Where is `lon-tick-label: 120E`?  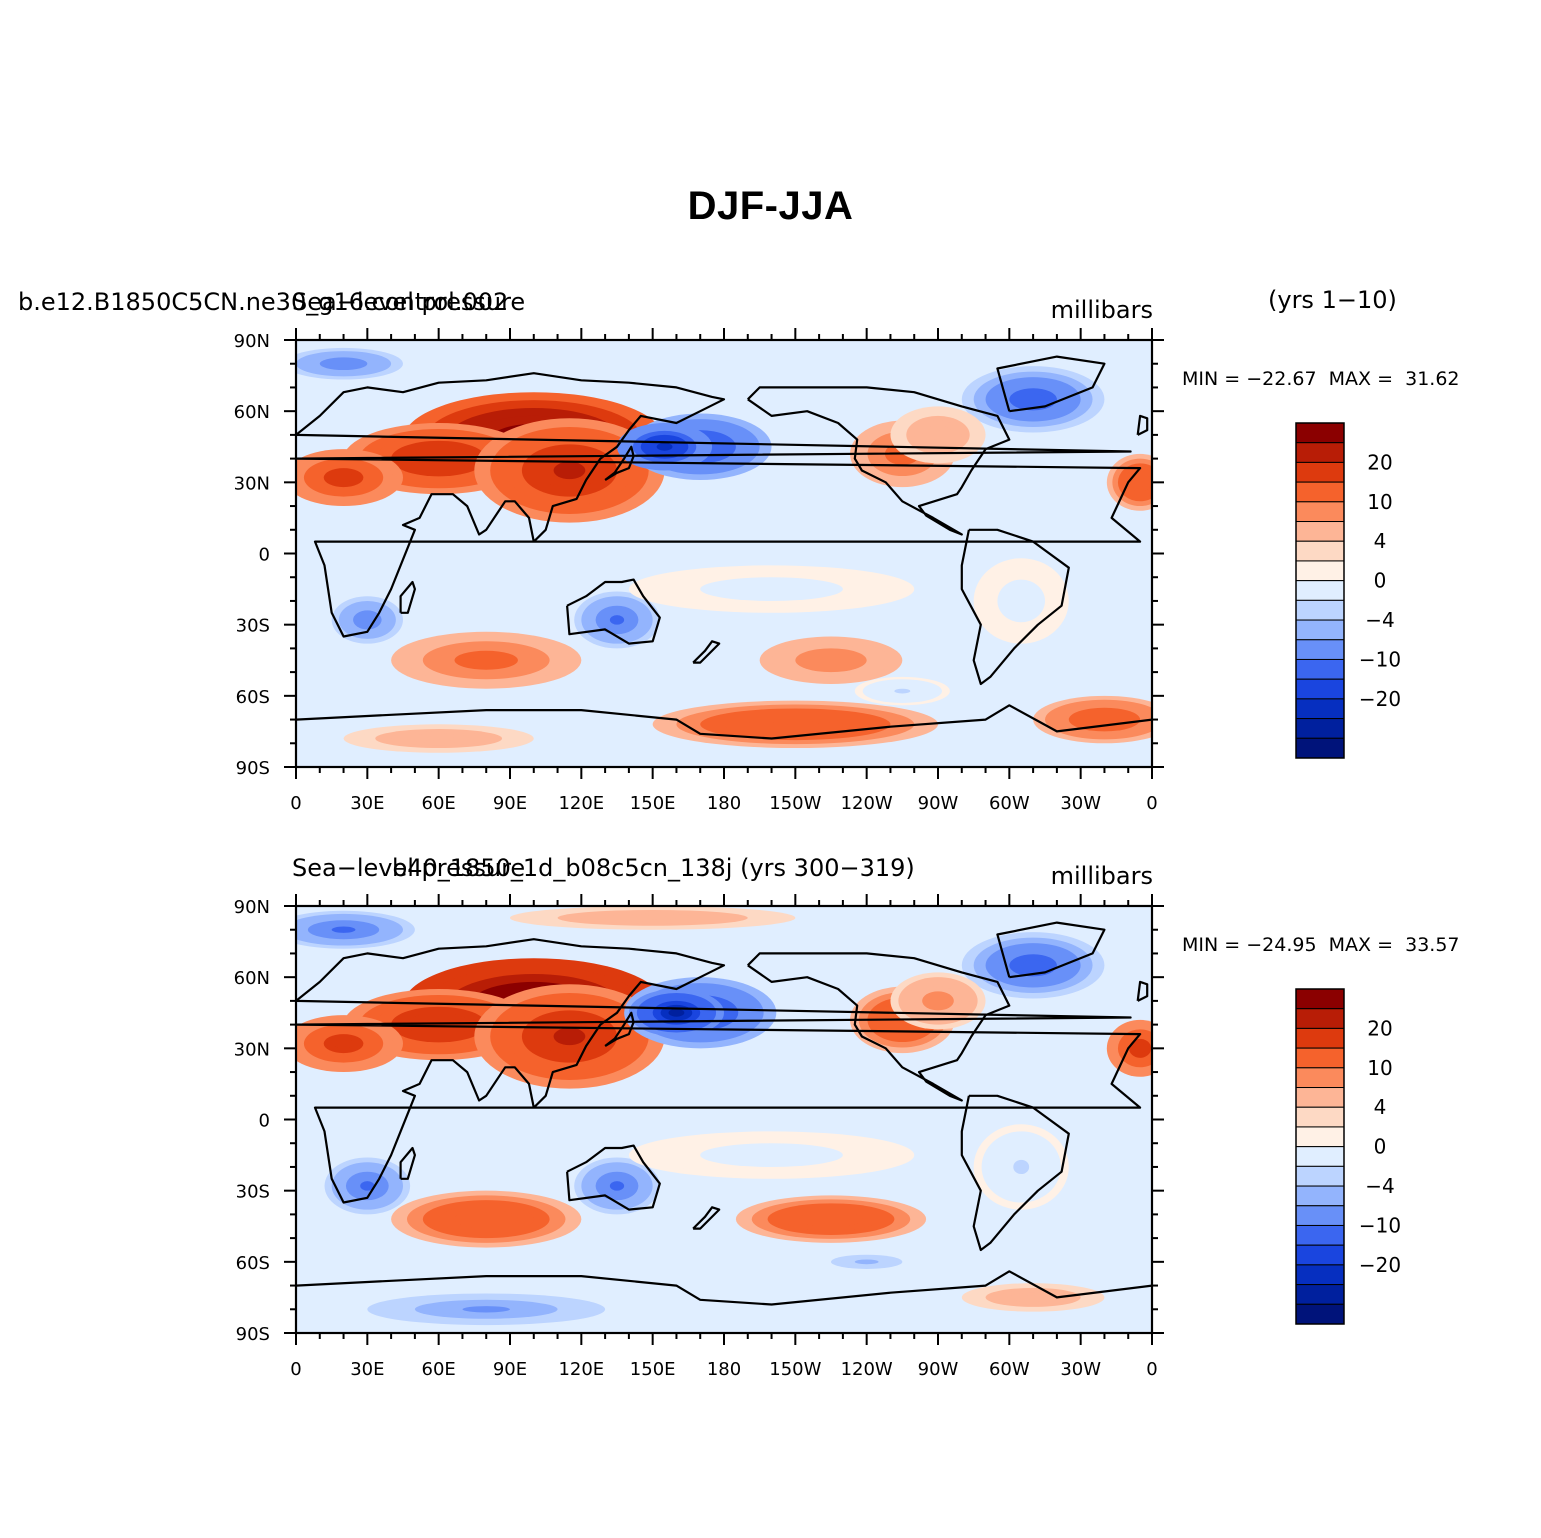 lon-tick-label: 120E is located at coordinates (581, 803).